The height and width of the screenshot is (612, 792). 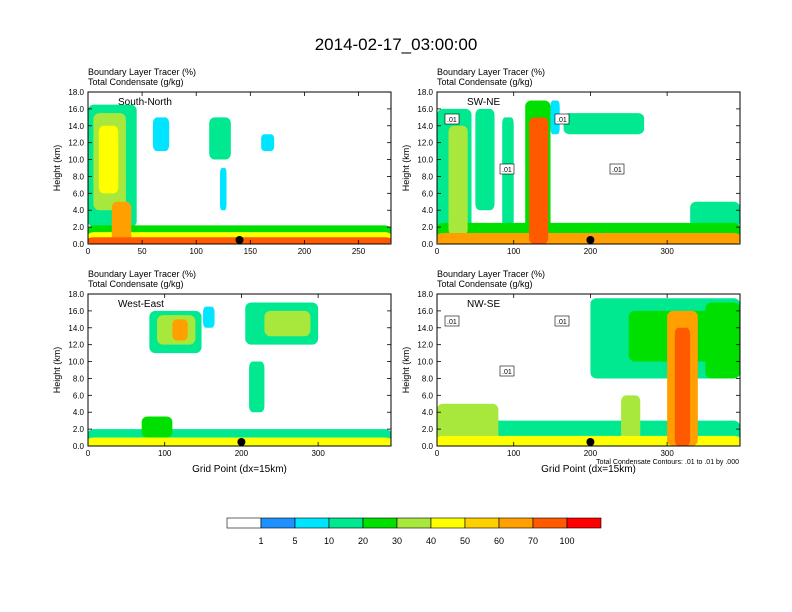 What do you see at coordinates (145, 102) in the screenshot?
I see `panel-label: South-North` at bounding box center [145, 102].